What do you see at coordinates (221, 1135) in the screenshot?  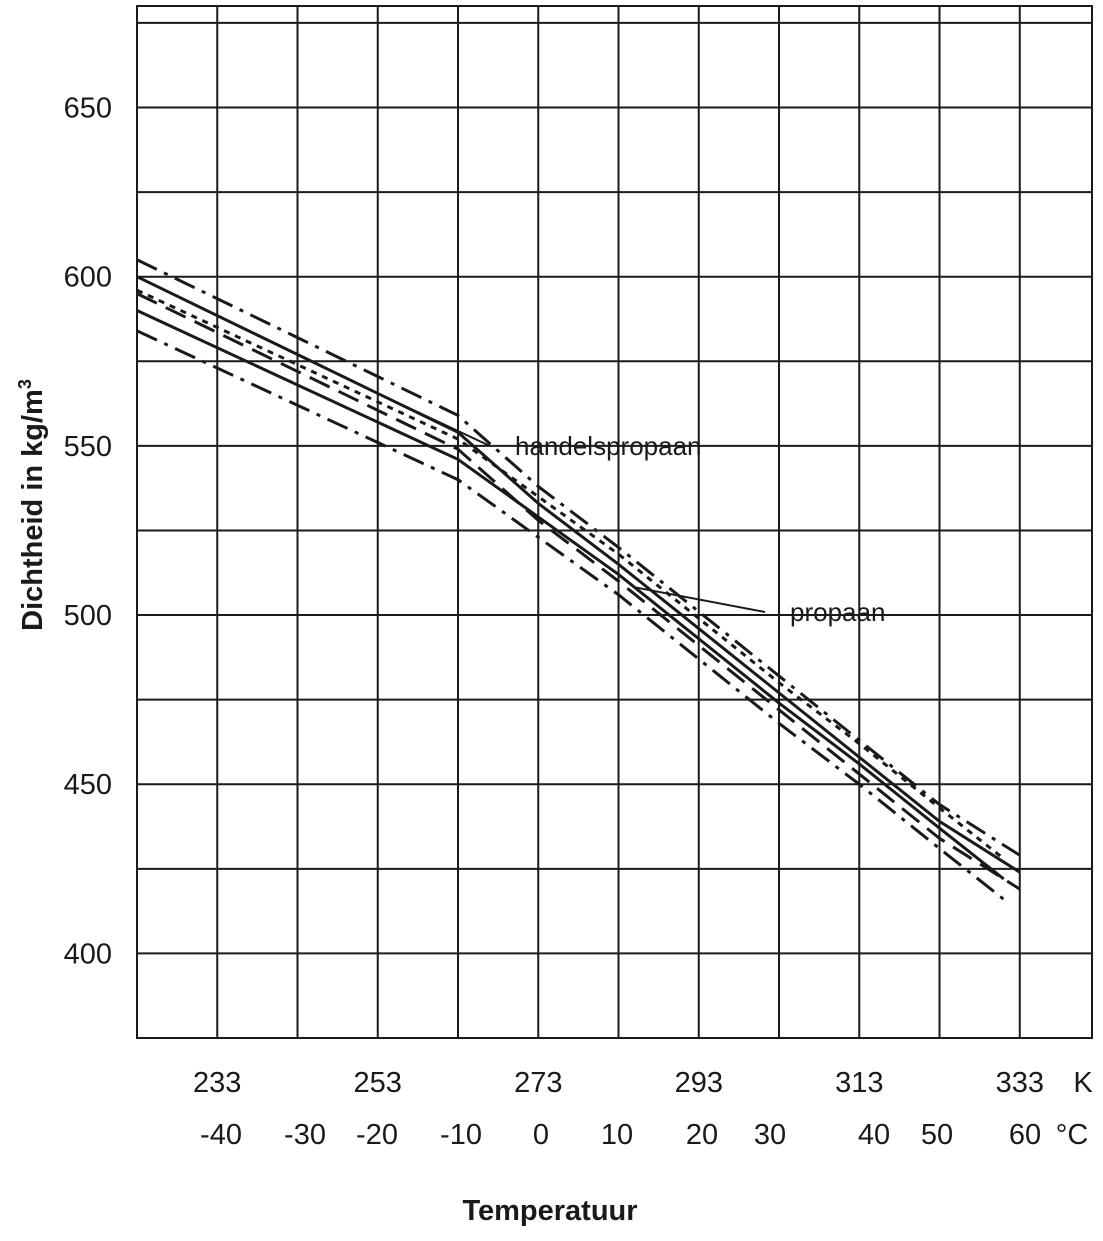 I see `x-tick-label-celsius: -40` at bounding box center [221, 1135].